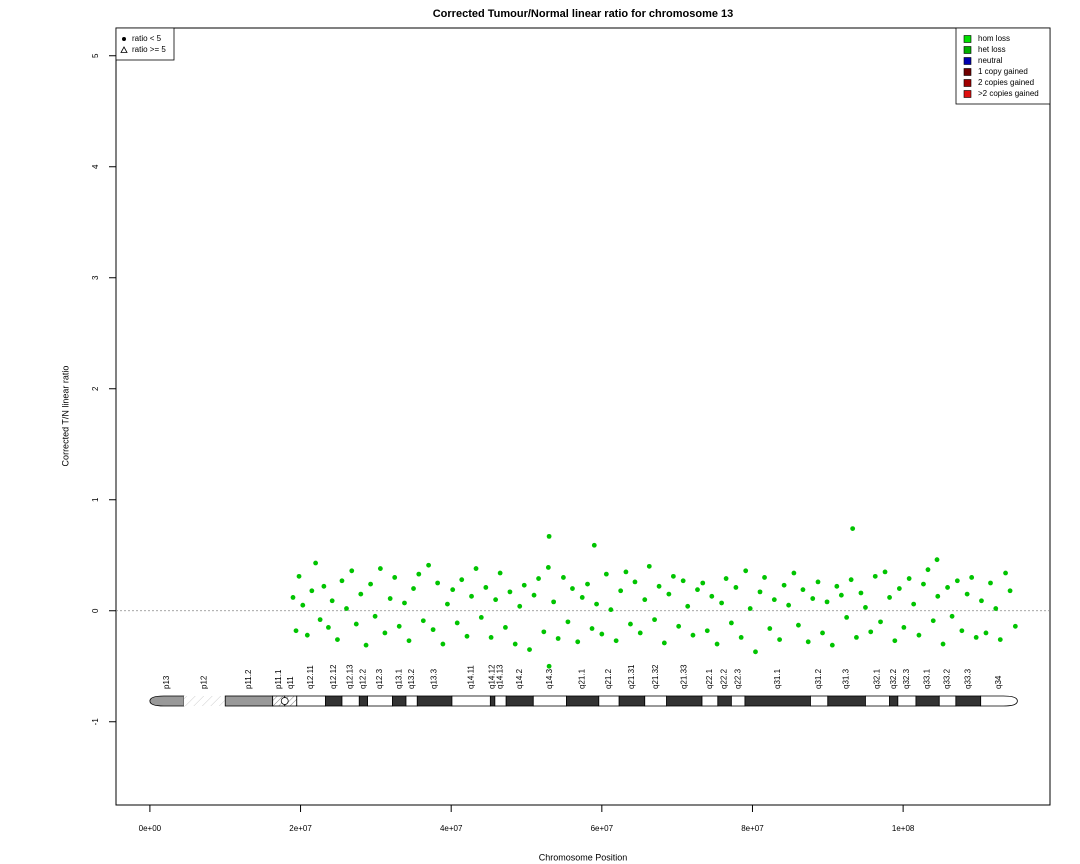 The height and width of the screenshot is (864, 1080). What do you see at coordinates (248, 679) in the screenshot?
I see `band-label: p11.2` at bounding box center [248, 679].